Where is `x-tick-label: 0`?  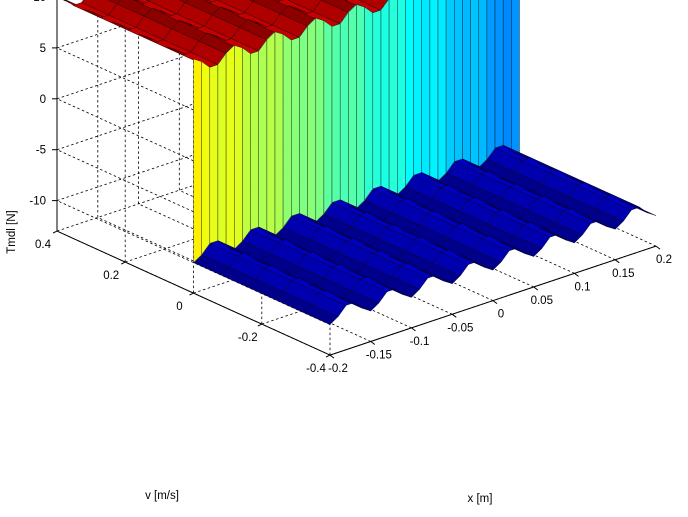 x-tick-label: 0 is located at coordinates (501, 315).